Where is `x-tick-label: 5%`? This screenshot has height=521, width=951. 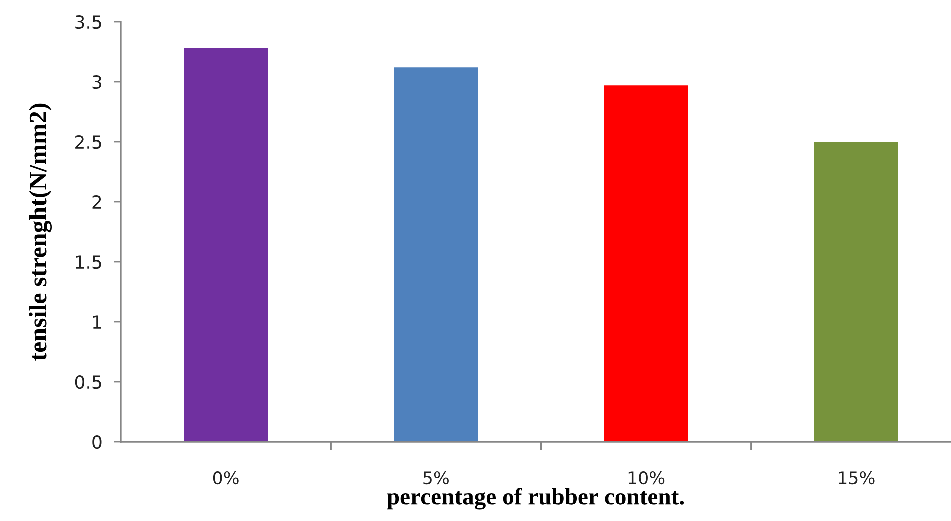 x-tick-label: 5% is located at coordinates (437, 478).